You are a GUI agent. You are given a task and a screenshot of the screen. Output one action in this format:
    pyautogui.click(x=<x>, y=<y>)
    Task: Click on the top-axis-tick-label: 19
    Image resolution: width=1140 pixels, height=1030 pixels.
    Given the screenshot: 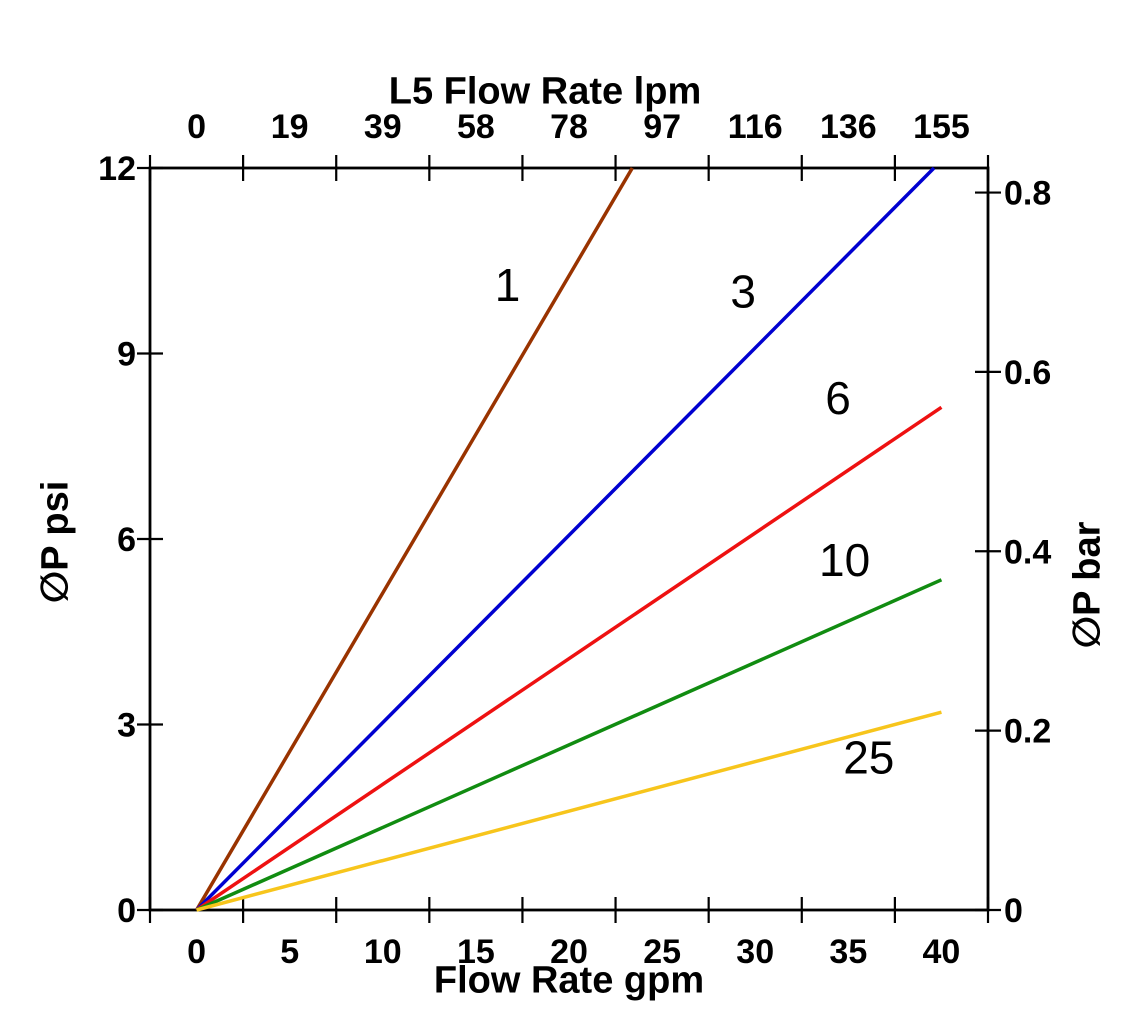 What is the action you would take?
    pyautogui.click(x=290, y=127)
    